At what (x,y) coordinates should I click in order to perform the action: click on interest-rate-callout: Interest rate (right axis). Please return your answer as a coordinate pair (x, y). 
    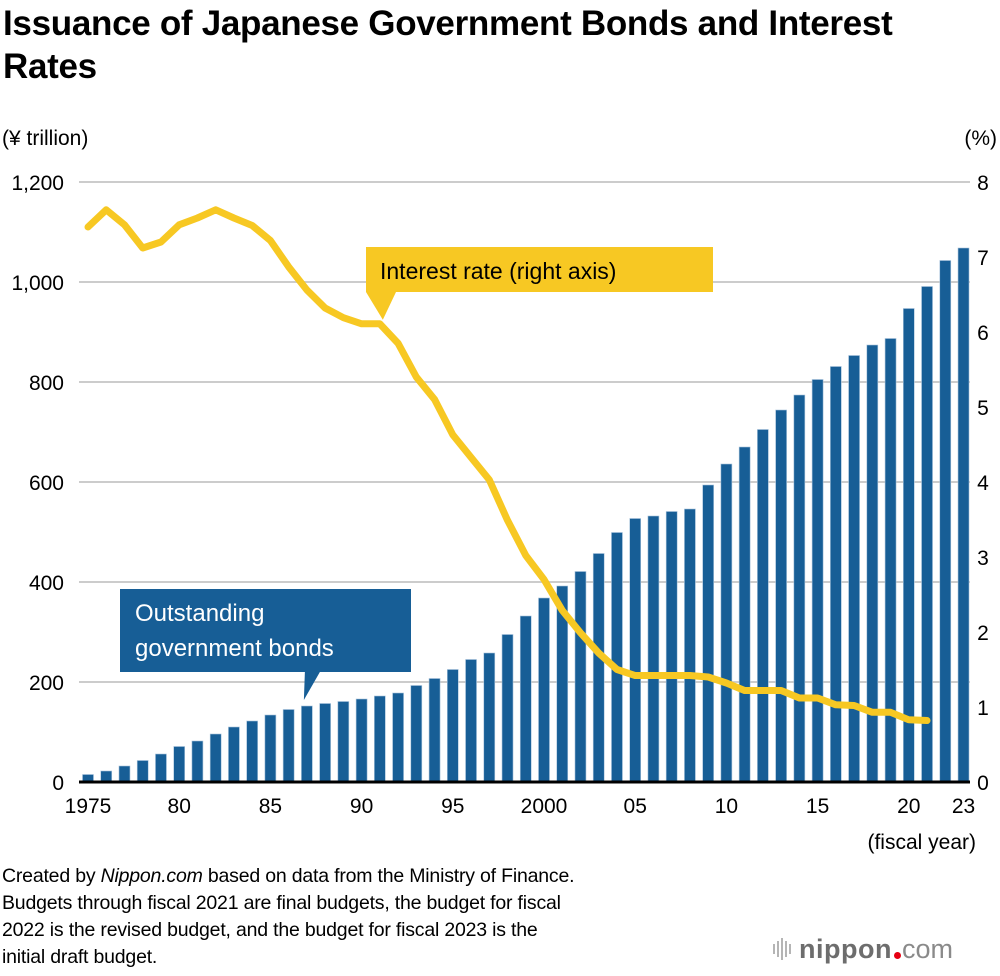
    Looking at the image, I should click on (539, 283).